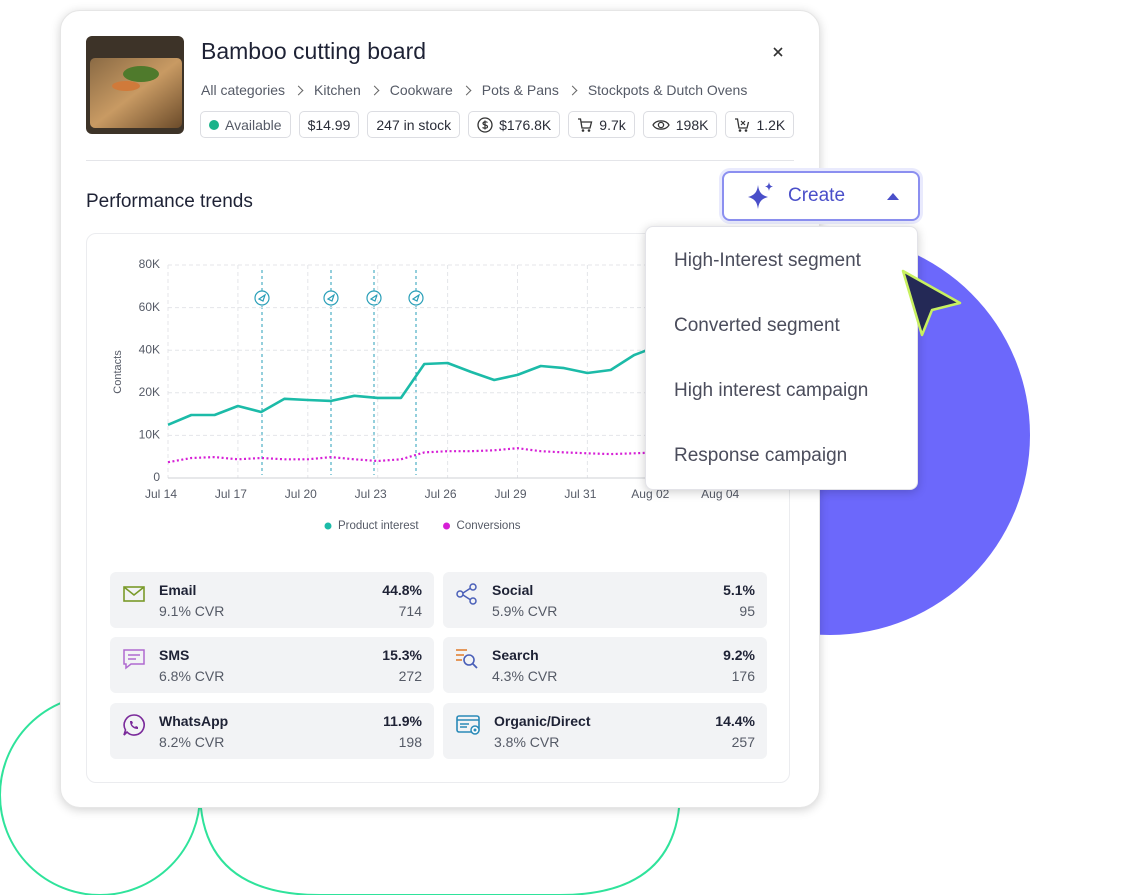 Image resolution: width=1142 pixels, height=895 pixels. I want to click on product-image, so click(135, 85).